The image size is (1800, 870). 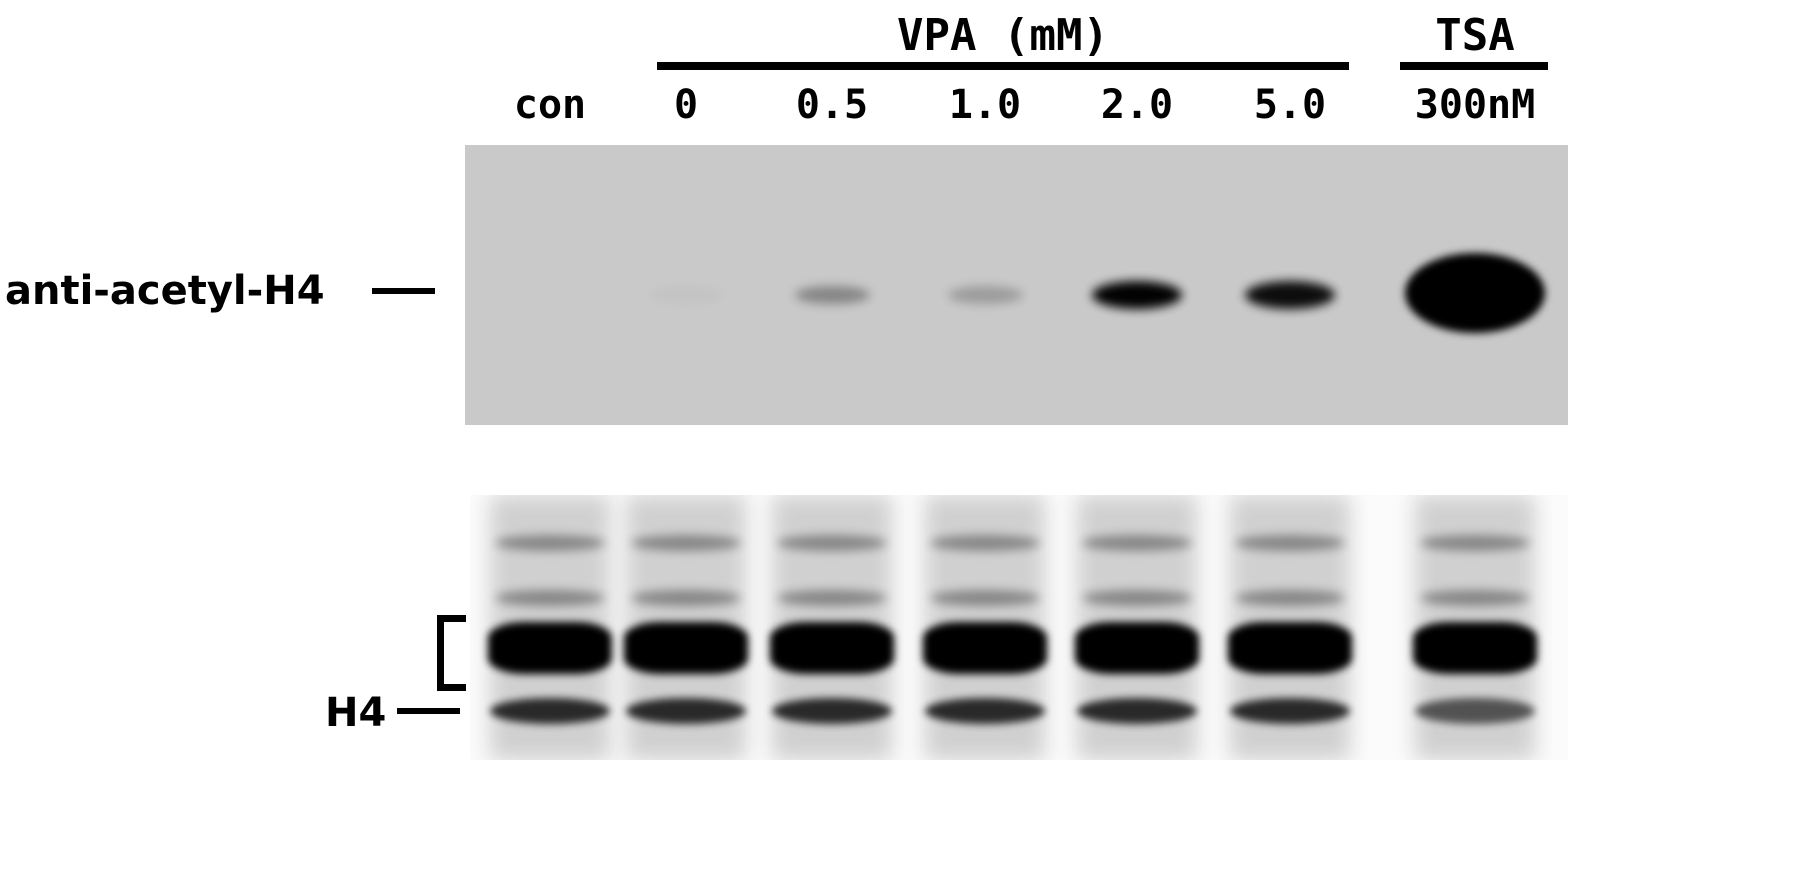 I want to click on h4-bracket, so click(x=451, y=653).